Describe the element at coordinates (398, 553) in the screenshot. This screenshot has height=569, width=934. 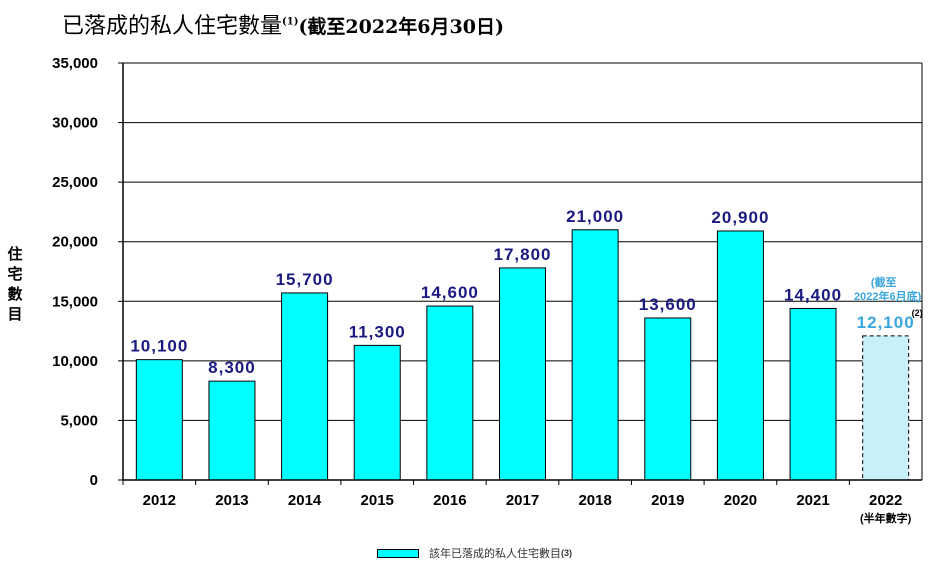
I see `legend-swatch` at that location.